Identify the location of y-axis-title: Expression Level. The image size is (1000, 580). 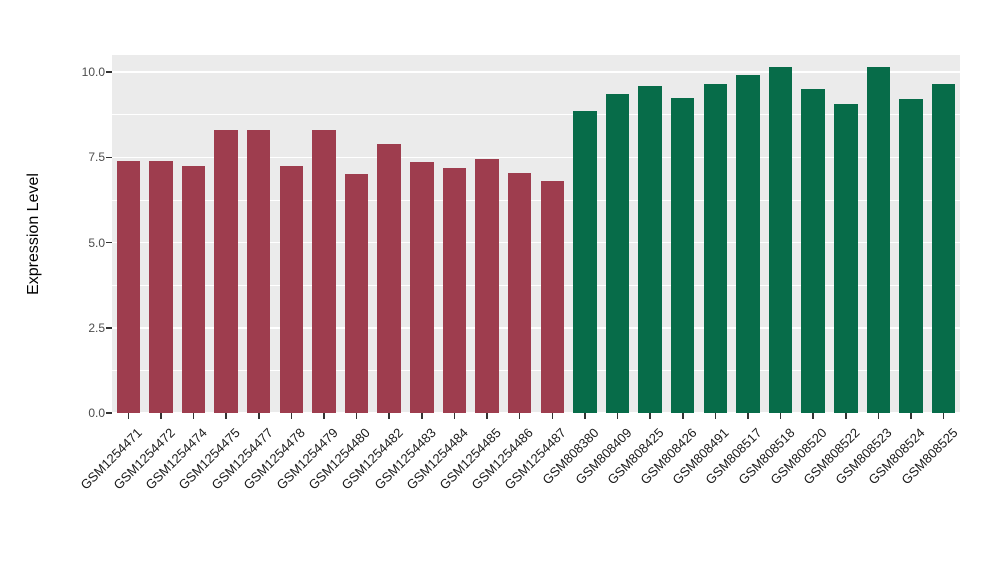
(33, 234).